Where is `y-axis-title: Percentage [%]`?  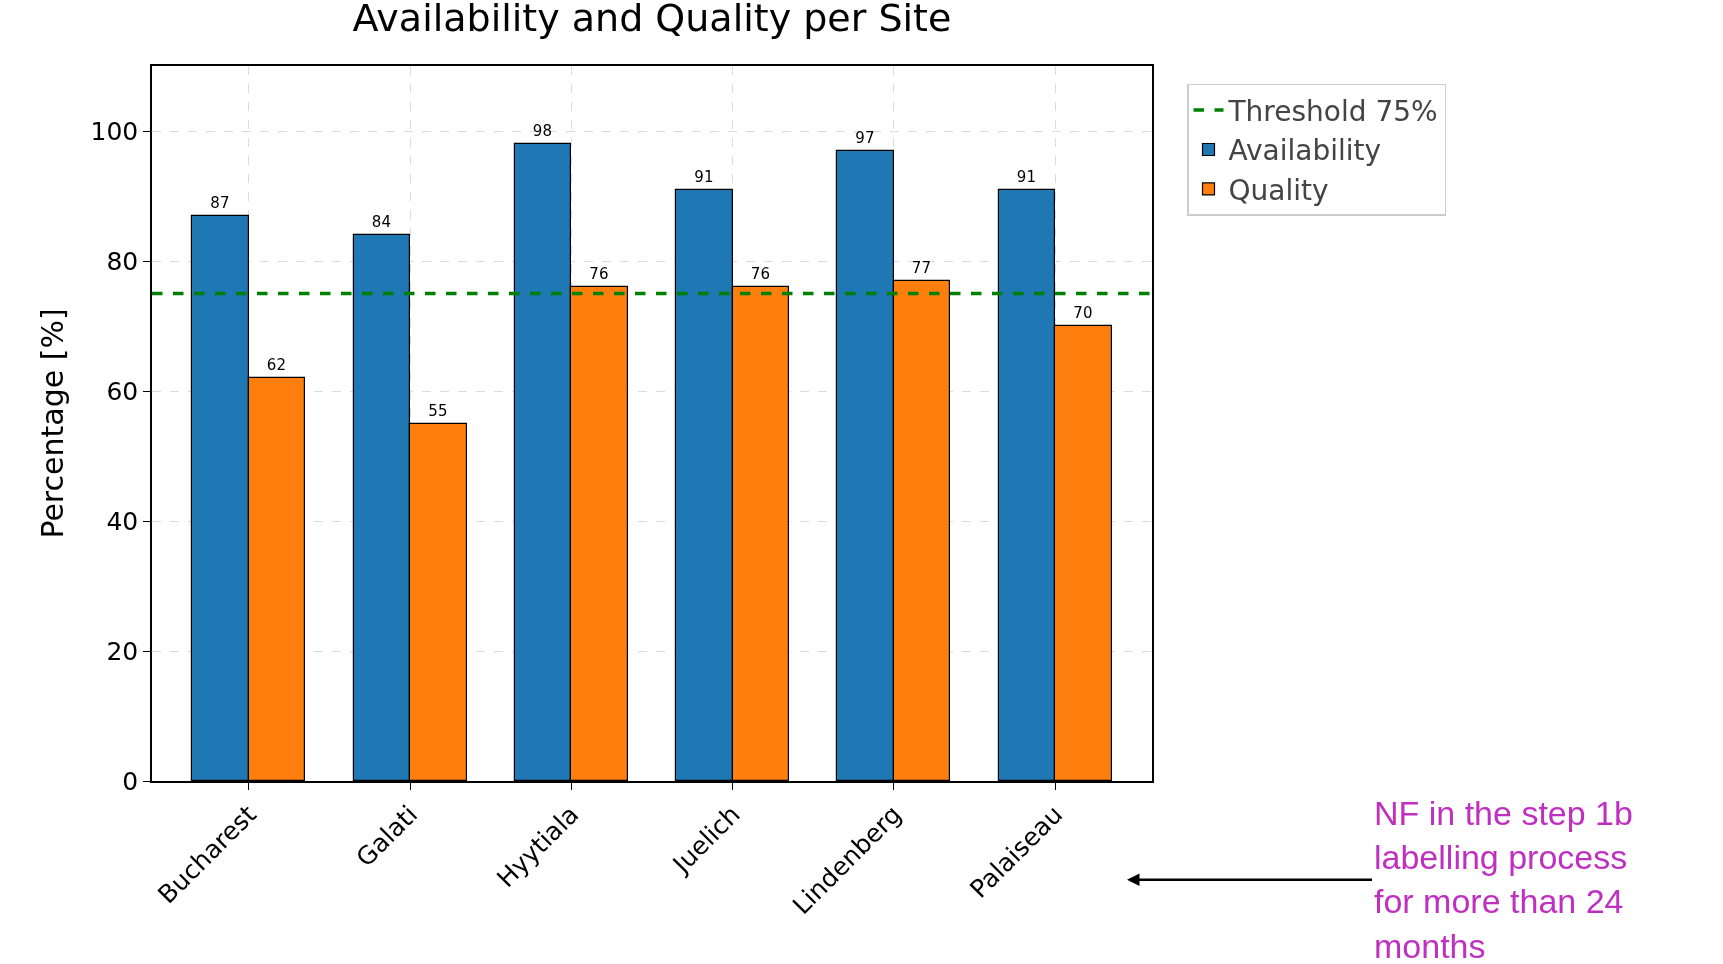 y-axis-title: Percentage [%] is located at coordinates (53, 423).